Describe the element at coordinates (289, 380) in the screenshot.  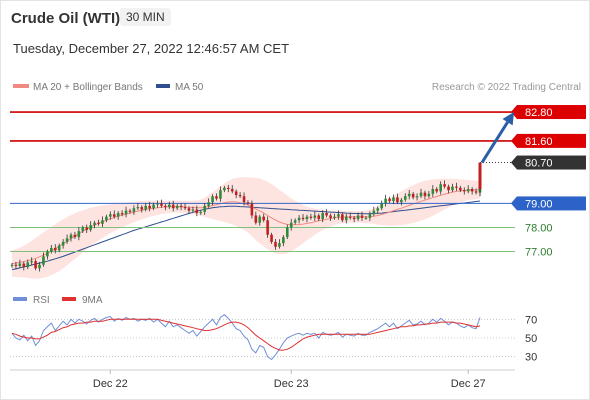
I see `x-axis-labels: Dec 22 Dec 23 Dec 27` at that location.